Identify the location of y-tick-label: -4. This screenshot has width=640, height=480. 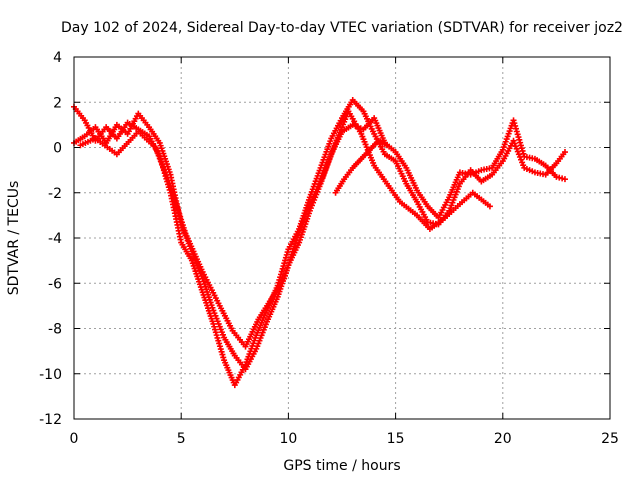
(55, 239).